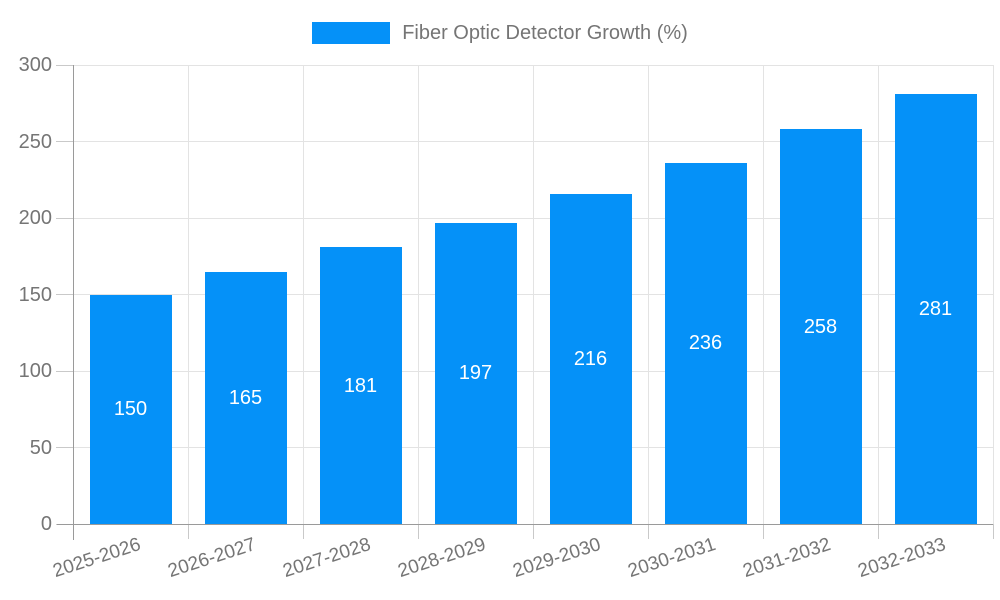 This screenshot has width=1000, height=600. What do you see at coordinates (40, 447) in the screenshot?
I see `y-axis-tick-label: 50` at bounding box center [40, 447].